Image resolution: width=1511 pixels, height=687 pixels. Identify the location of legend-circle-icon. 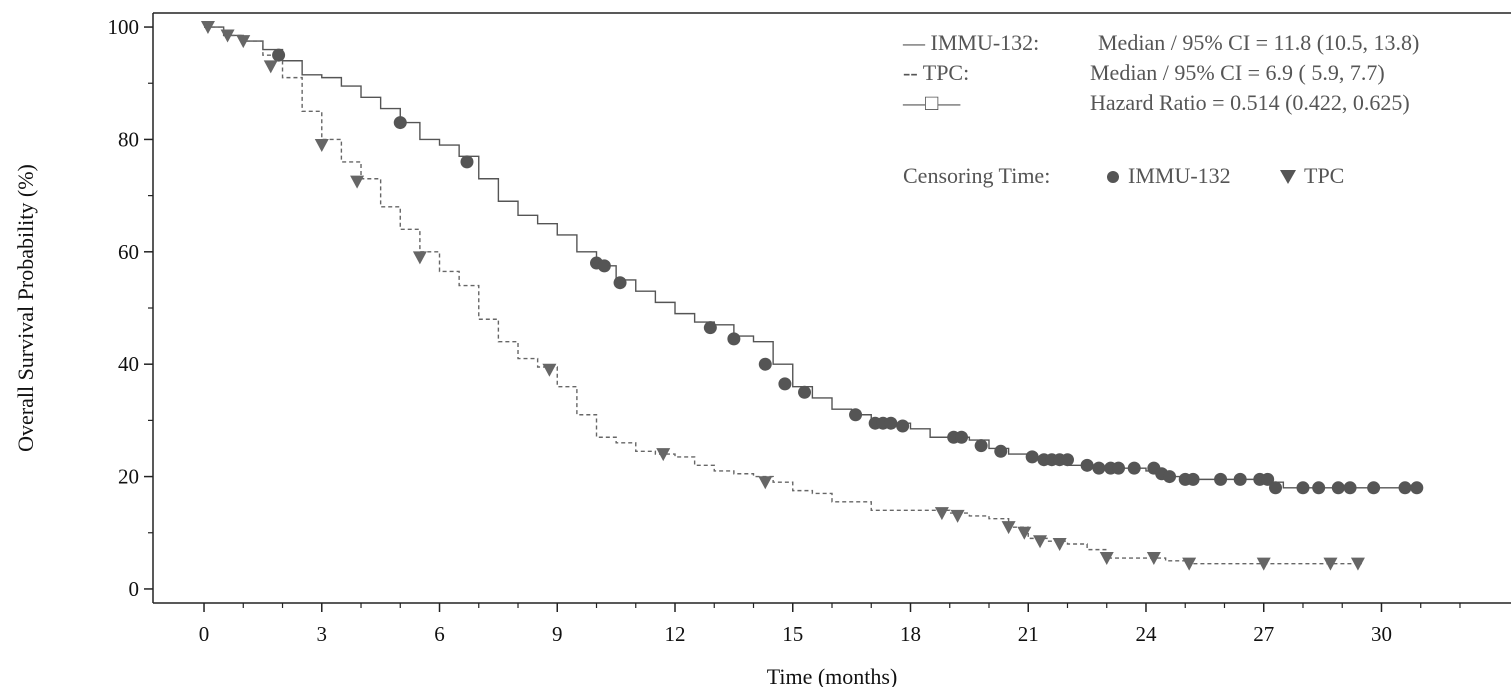
(1113, 177).